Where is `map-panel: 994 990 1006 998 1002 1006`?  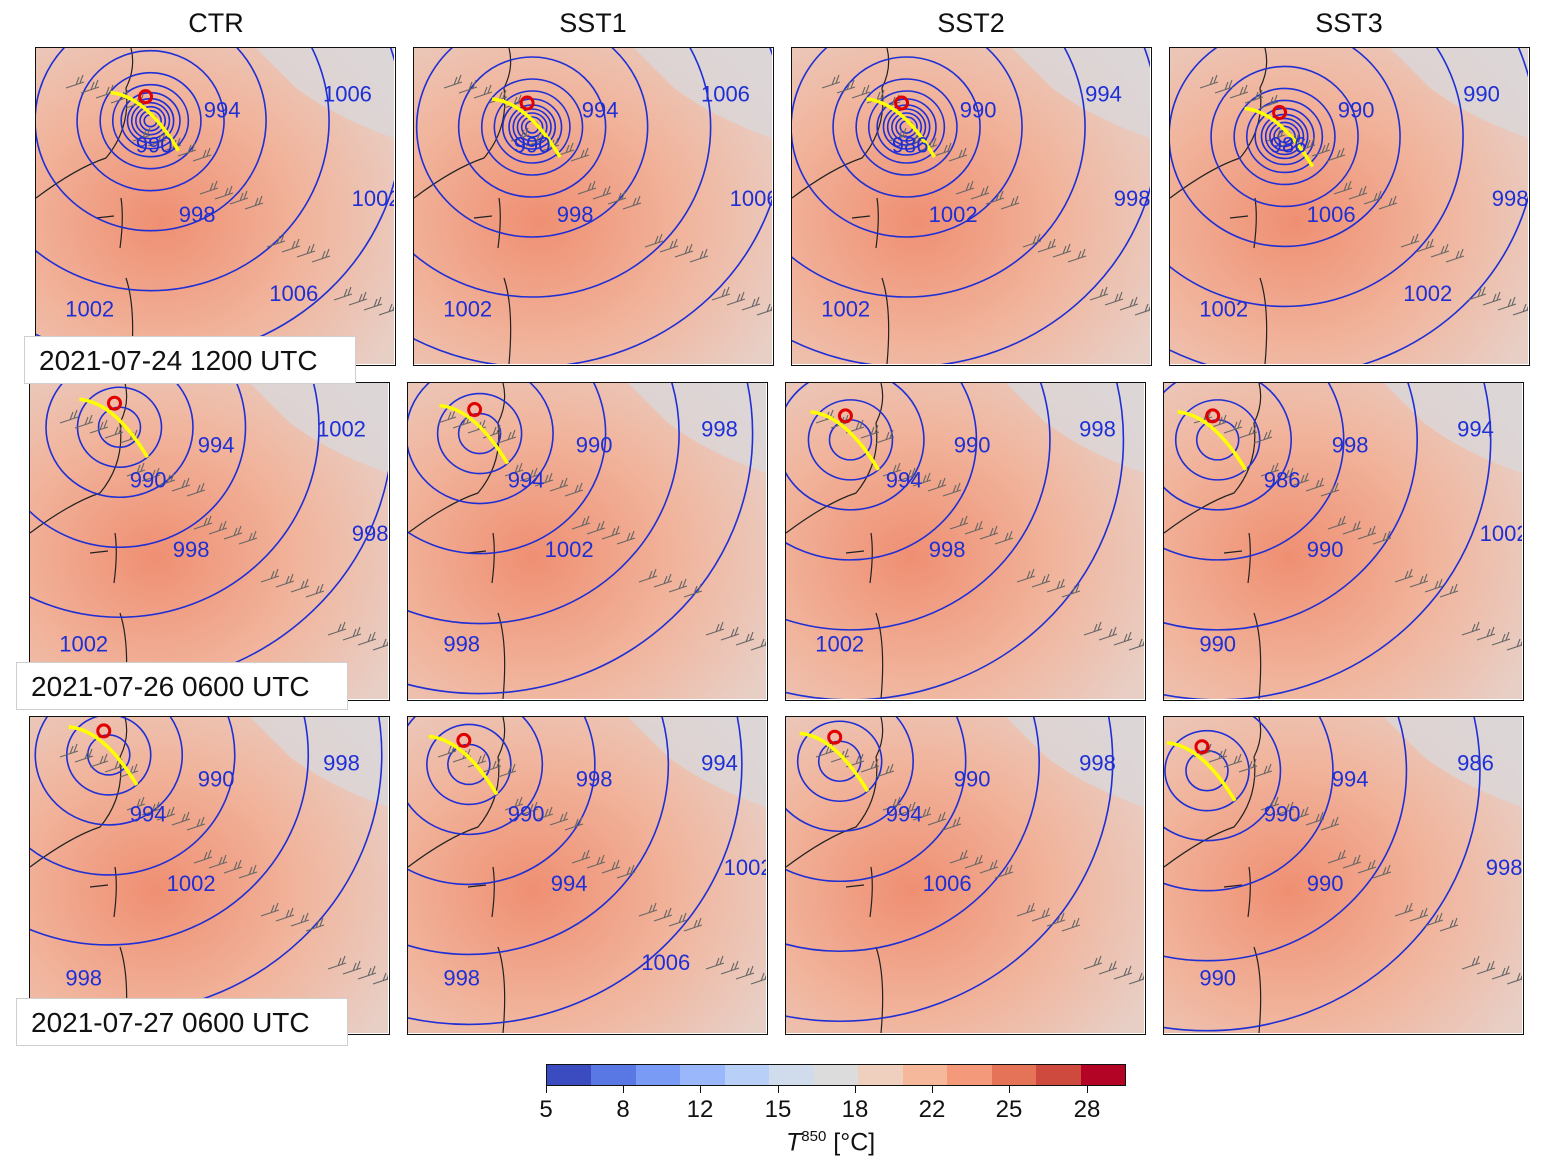
map-panel: 994 990 1006 998 1002 1006 is located at coordinates (593, 206).